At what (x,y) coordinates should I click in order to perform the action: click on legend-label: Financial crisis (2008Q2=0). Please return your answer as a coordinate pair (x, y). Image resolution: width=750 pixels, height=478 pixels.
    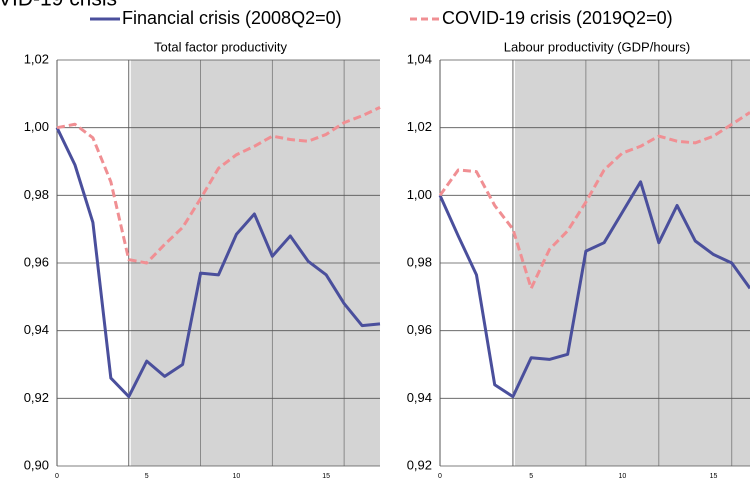
    Looking at the image, I should click on (232, 18).